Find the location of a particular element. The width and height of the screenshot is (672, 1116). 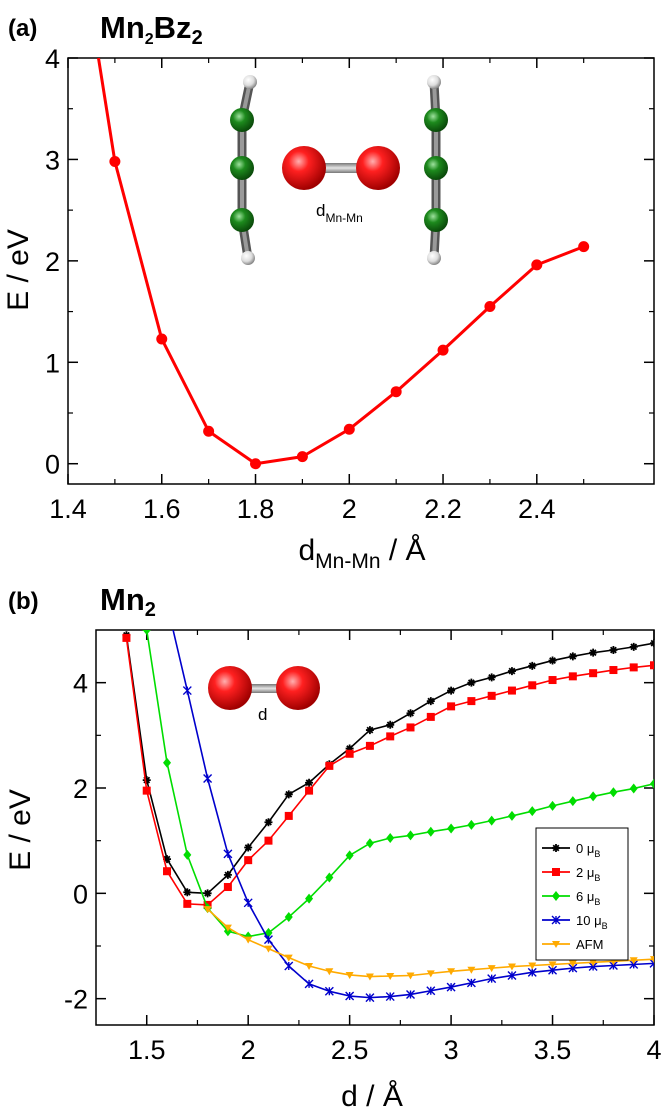

legend-entry: 2 μB is located at coordinates (588, 874).